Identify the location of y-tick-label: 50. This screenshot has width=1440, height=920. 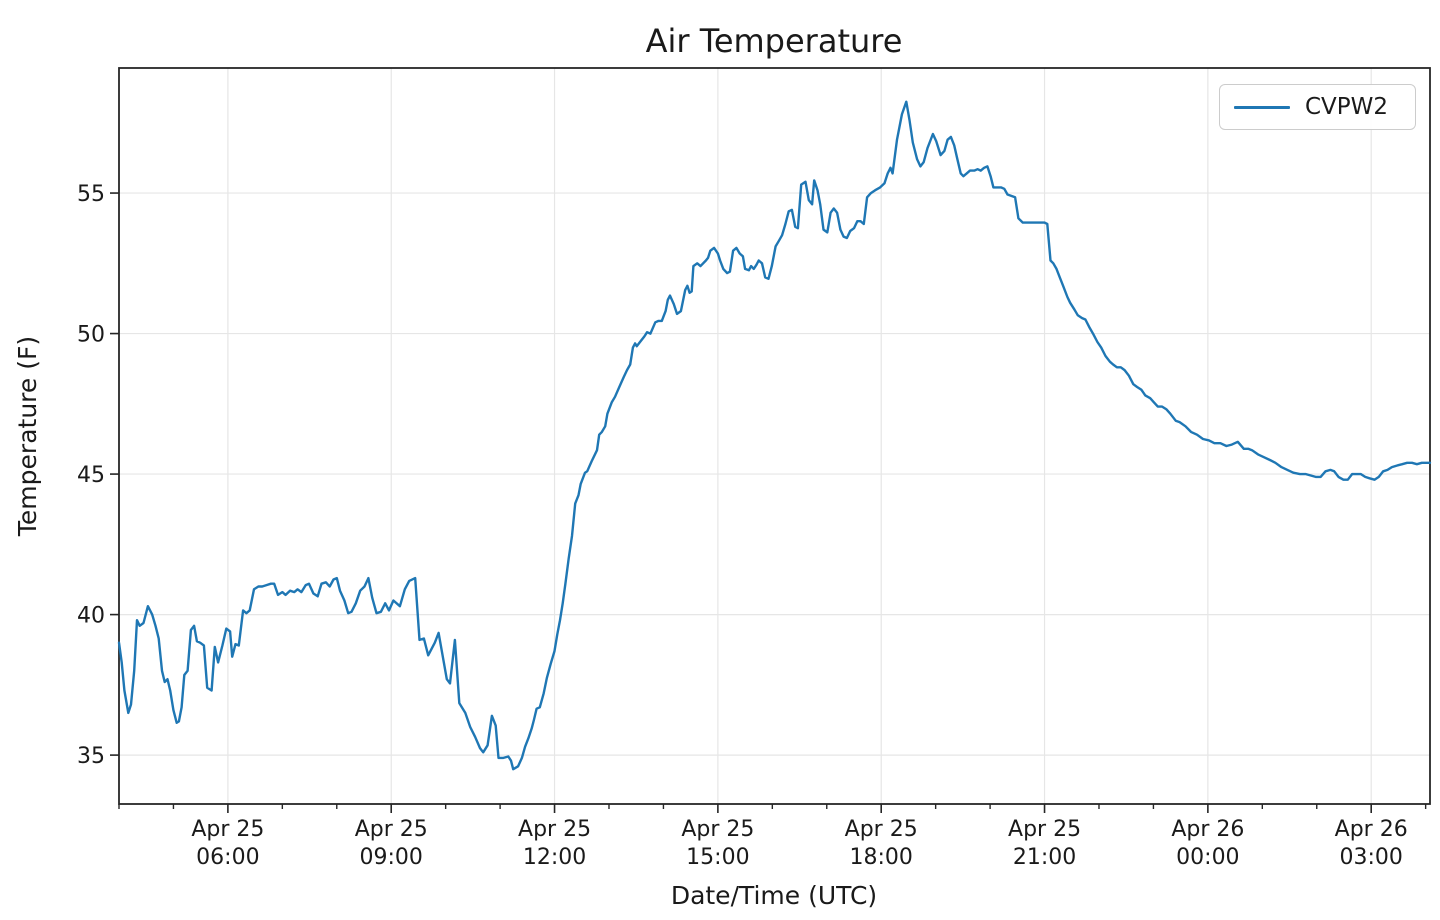
(91, 335).